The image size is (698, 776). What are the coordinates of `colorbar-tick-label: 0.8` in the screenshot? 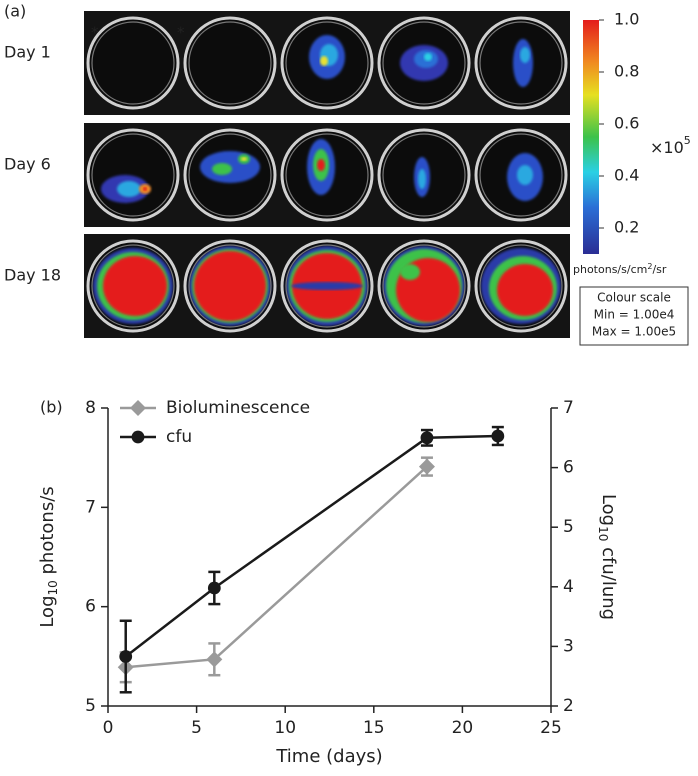 It's located at (626, 71).